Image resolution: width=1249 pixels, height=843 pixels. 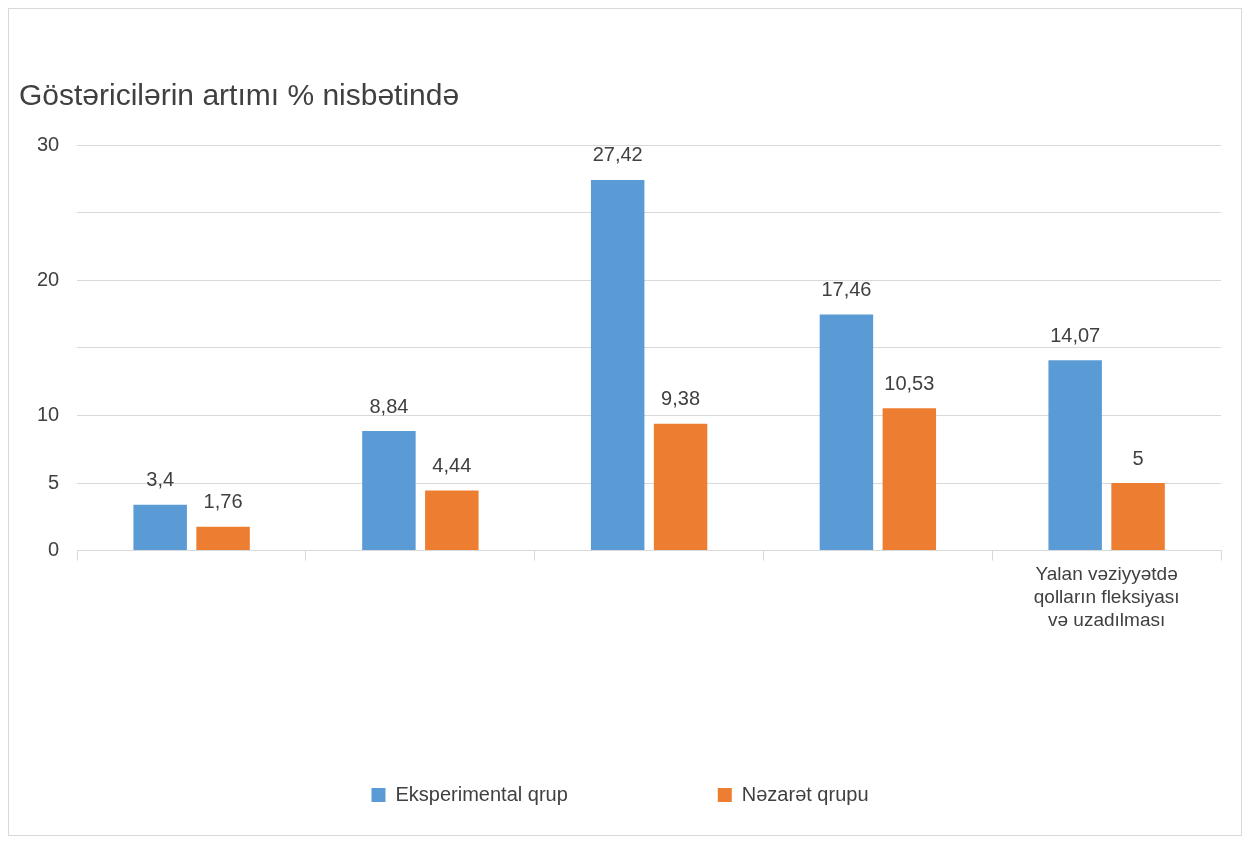 I want to click on data-label: 9,38, so click(x=681, y=398).